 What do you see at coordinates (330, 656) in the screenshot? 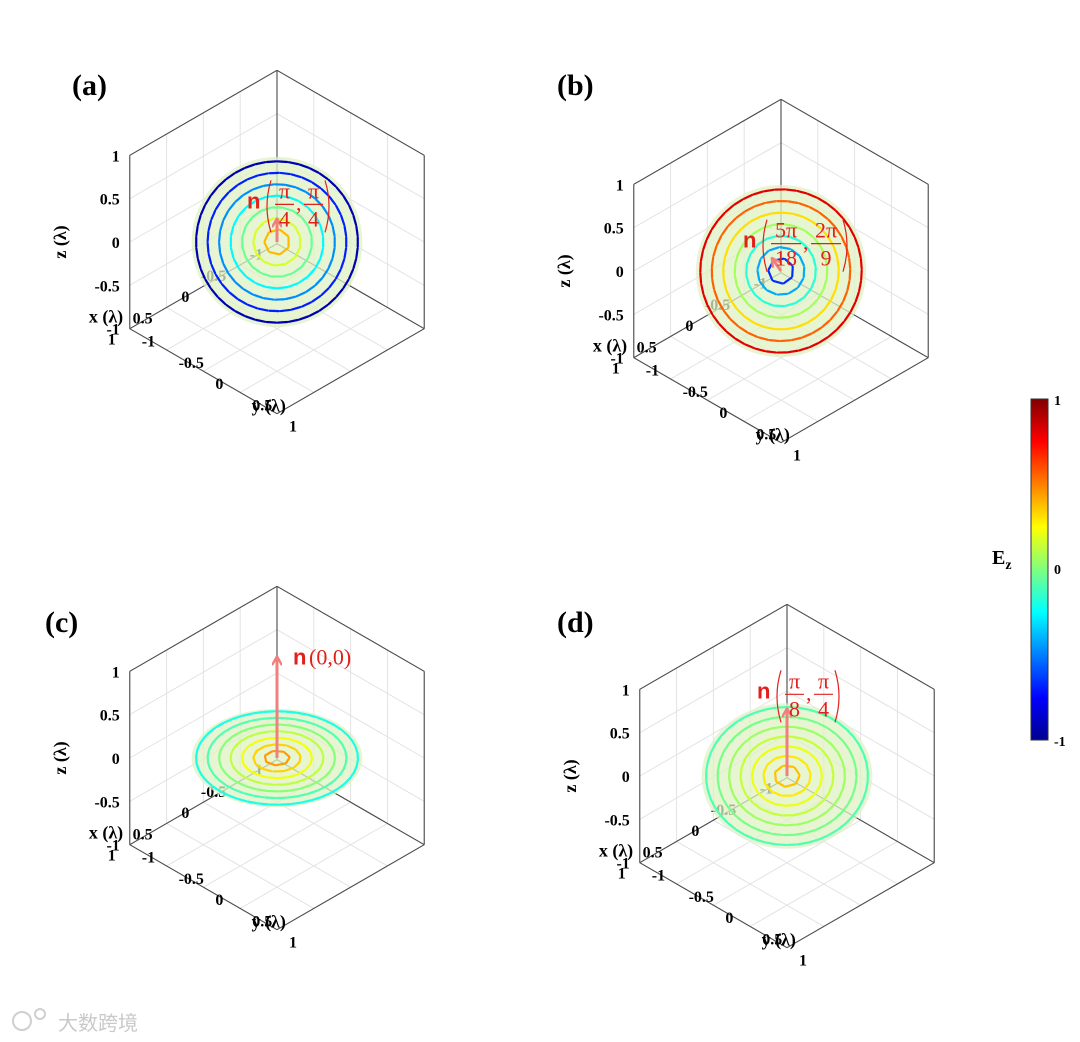
I see `normal-label-text: (0,0)` at bounding box center [330, 656].